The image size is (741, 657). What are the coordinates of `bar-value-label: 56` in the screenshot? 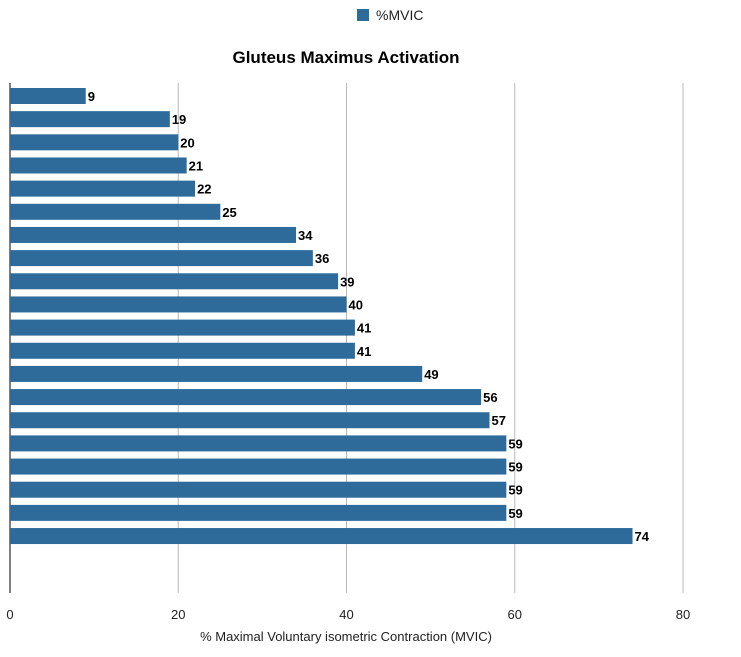 It's located at (490, 397).